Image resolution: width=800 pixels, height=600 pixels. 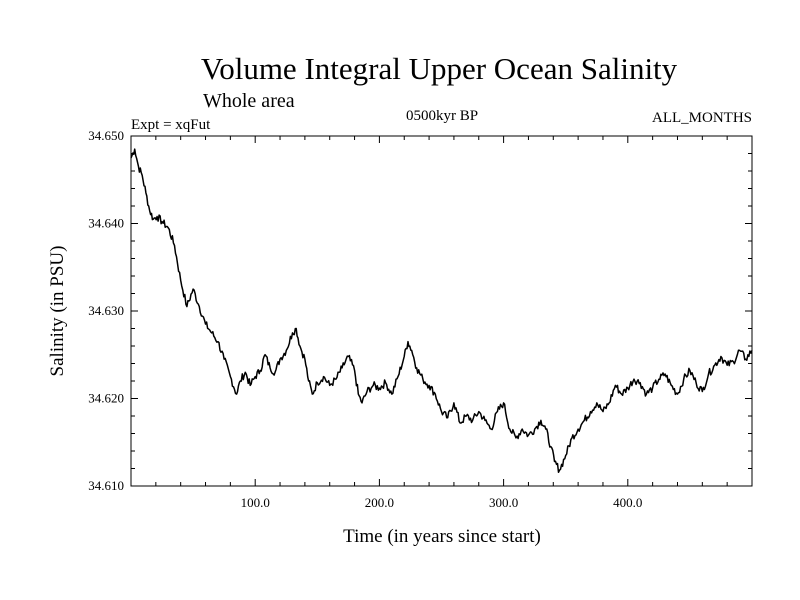 I want to click on y-tick-label: 34.640, so click(x=106, y=223).